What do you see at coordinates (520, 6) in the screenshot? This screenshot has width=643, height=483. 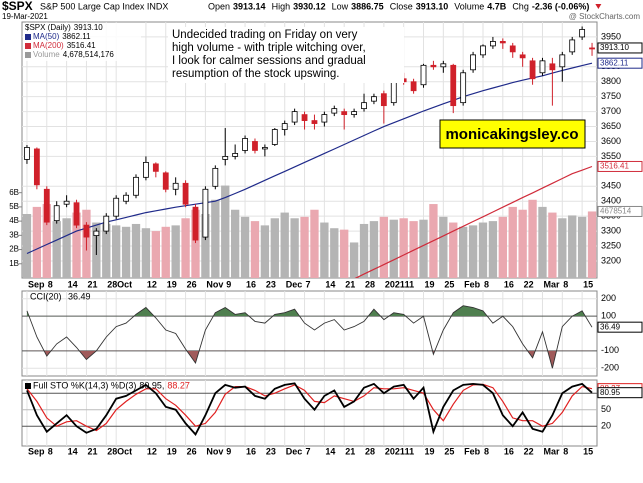 I see `header-label: Chg` at bounding box center [520, 6].